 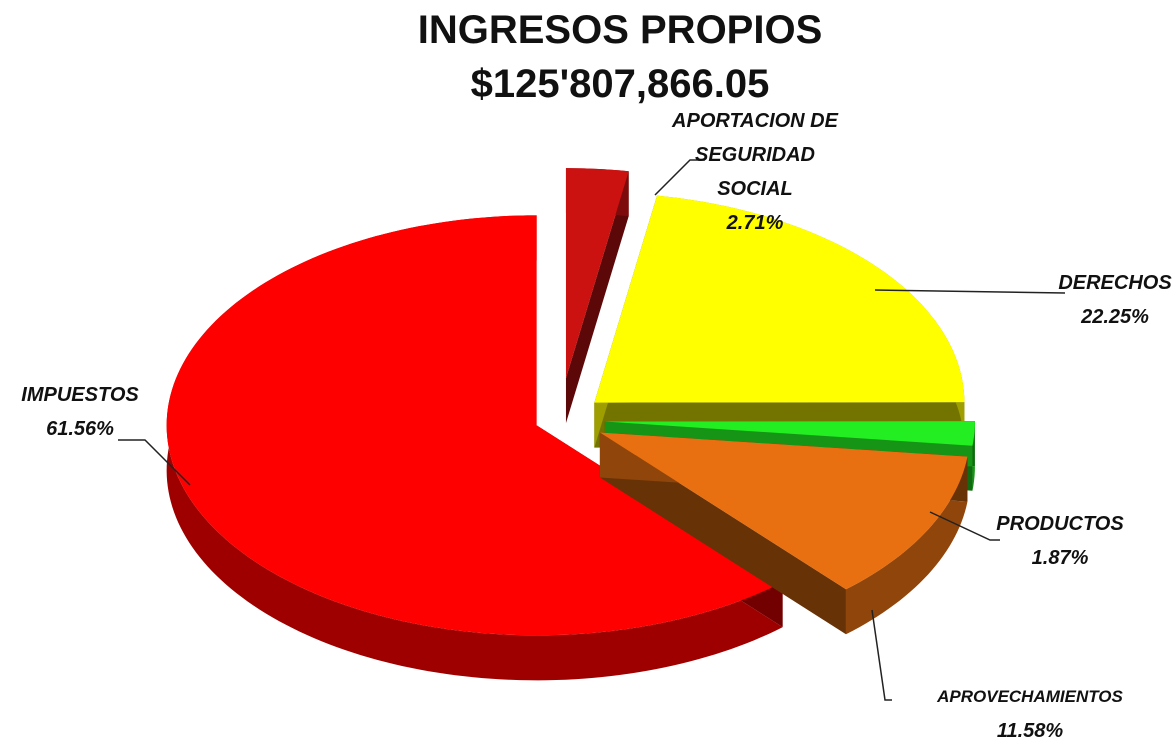 What do you see at coordinates (80, 429) in the screenshot?
I see `value-label: 61.56%` at bounding box center [80, 429].